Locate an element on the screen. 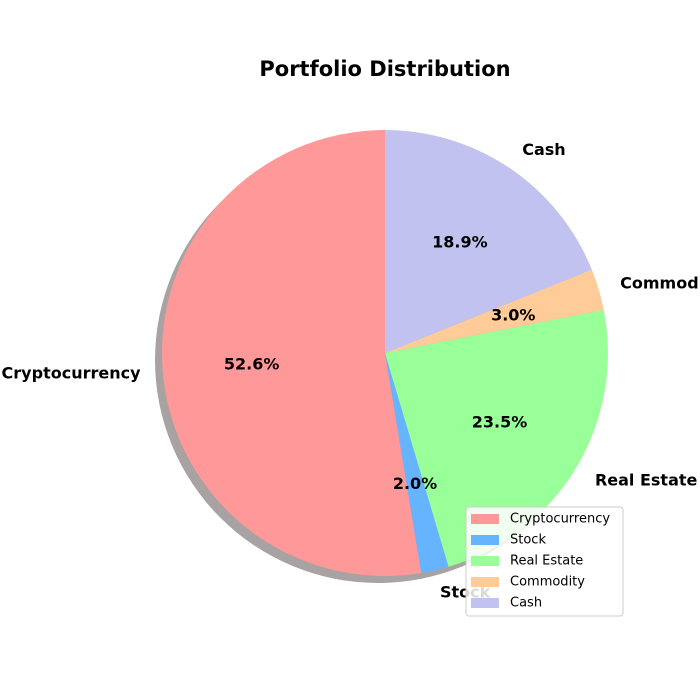 The width and height of the screenshot is (700, 700). legend-swatch-cryptocurrency is located at coordinates (485, 519).